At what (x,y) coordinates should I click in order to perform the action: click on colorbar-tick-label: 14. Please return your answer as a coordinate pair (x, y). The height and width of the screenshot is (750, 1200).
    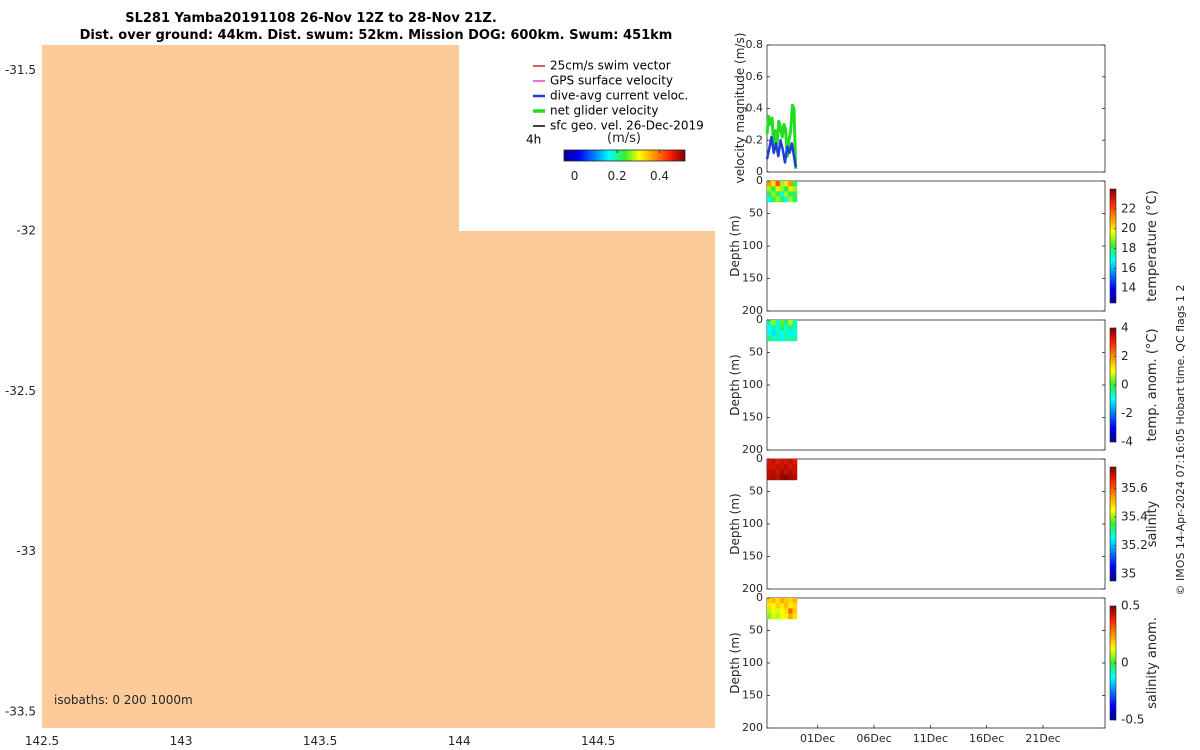
    Looking at the image, I should click on (1128, 288).